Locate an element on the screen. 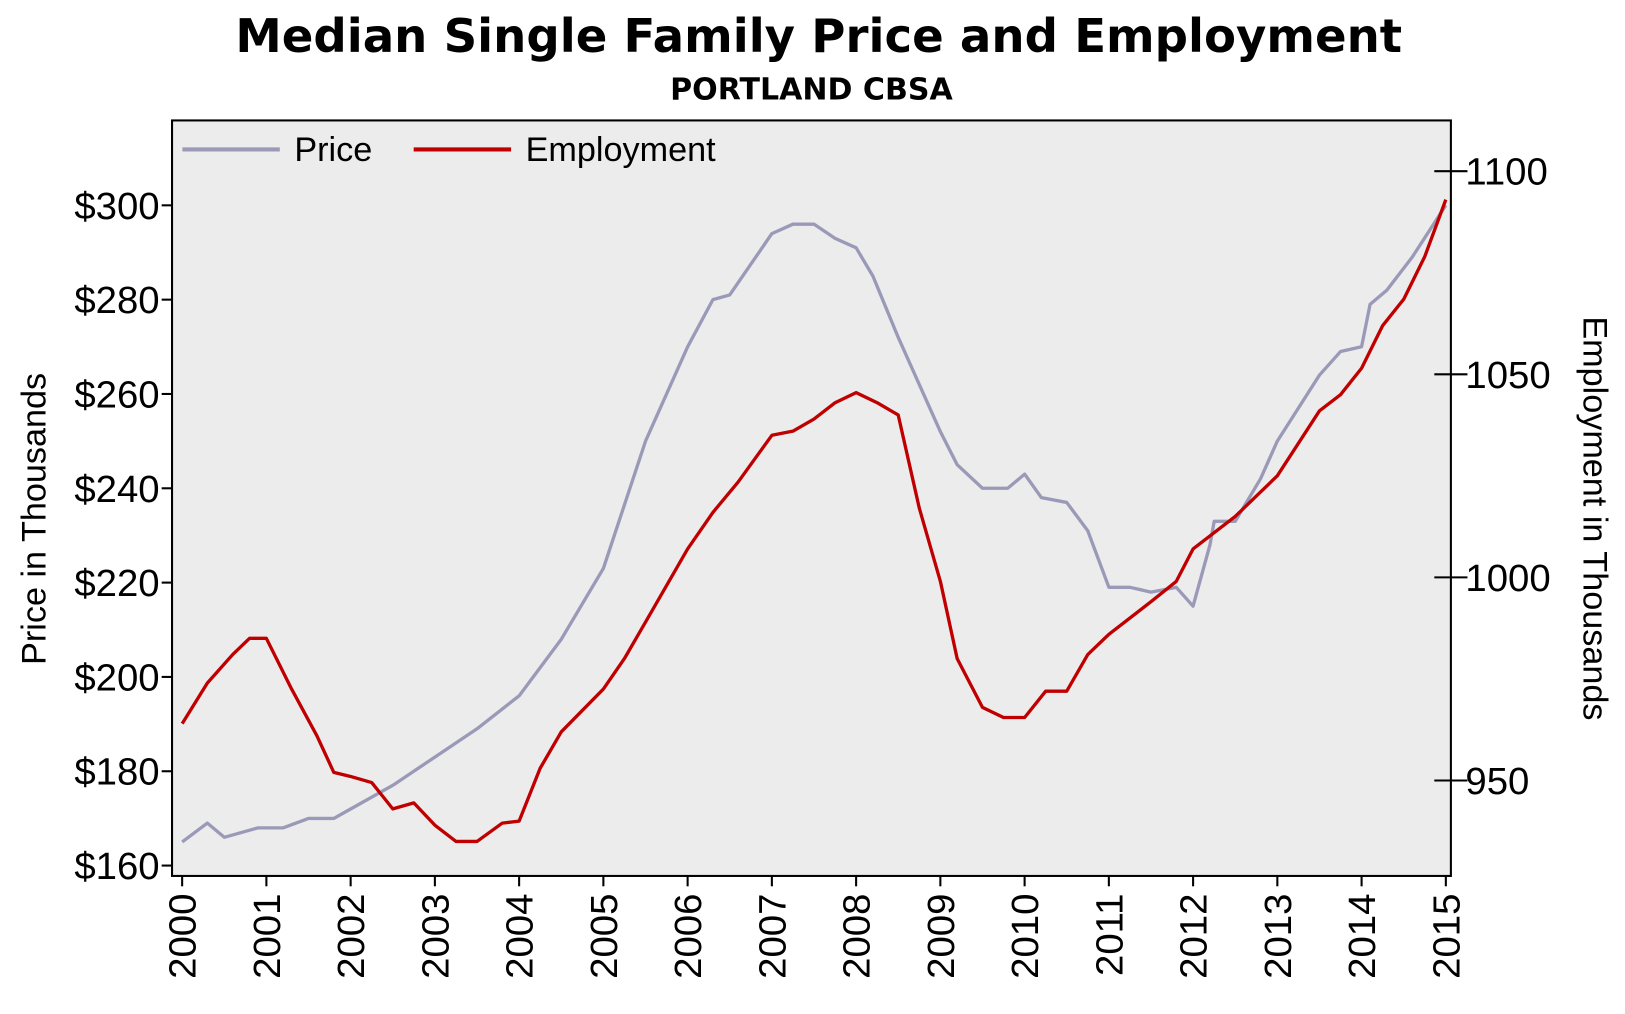  x-tick-label: 2013 is located at coordinates (1278, 936).